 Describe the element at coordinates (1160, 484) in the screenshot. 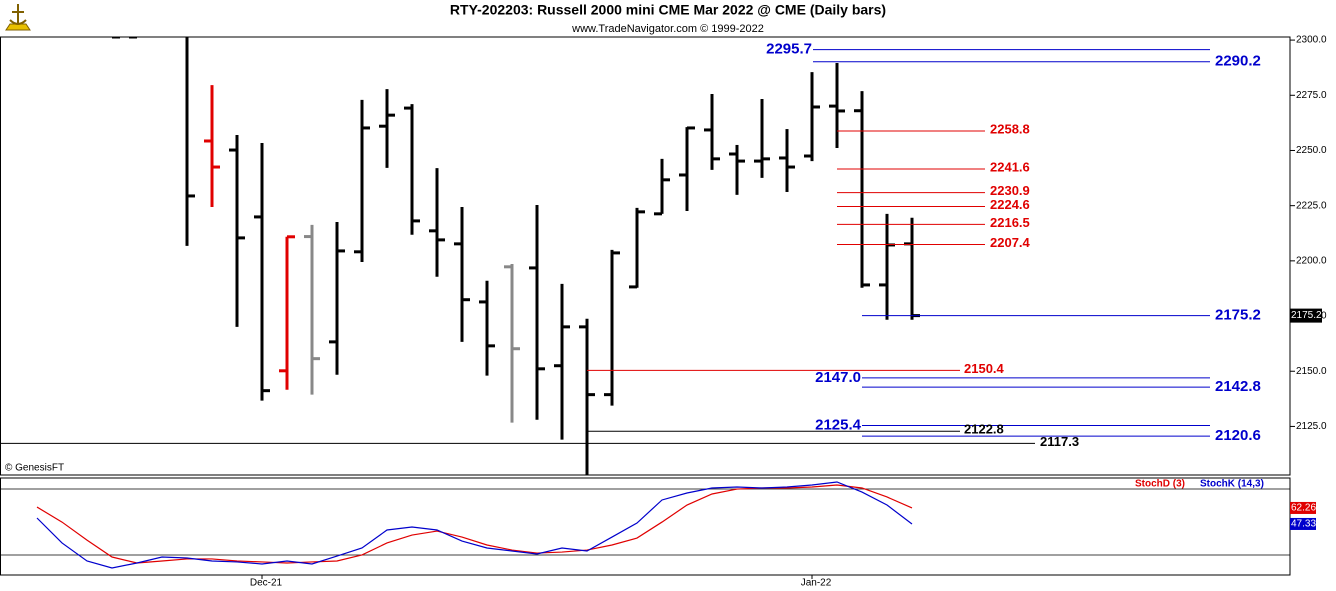

I see `legend-label: StochD (3)` at that location.